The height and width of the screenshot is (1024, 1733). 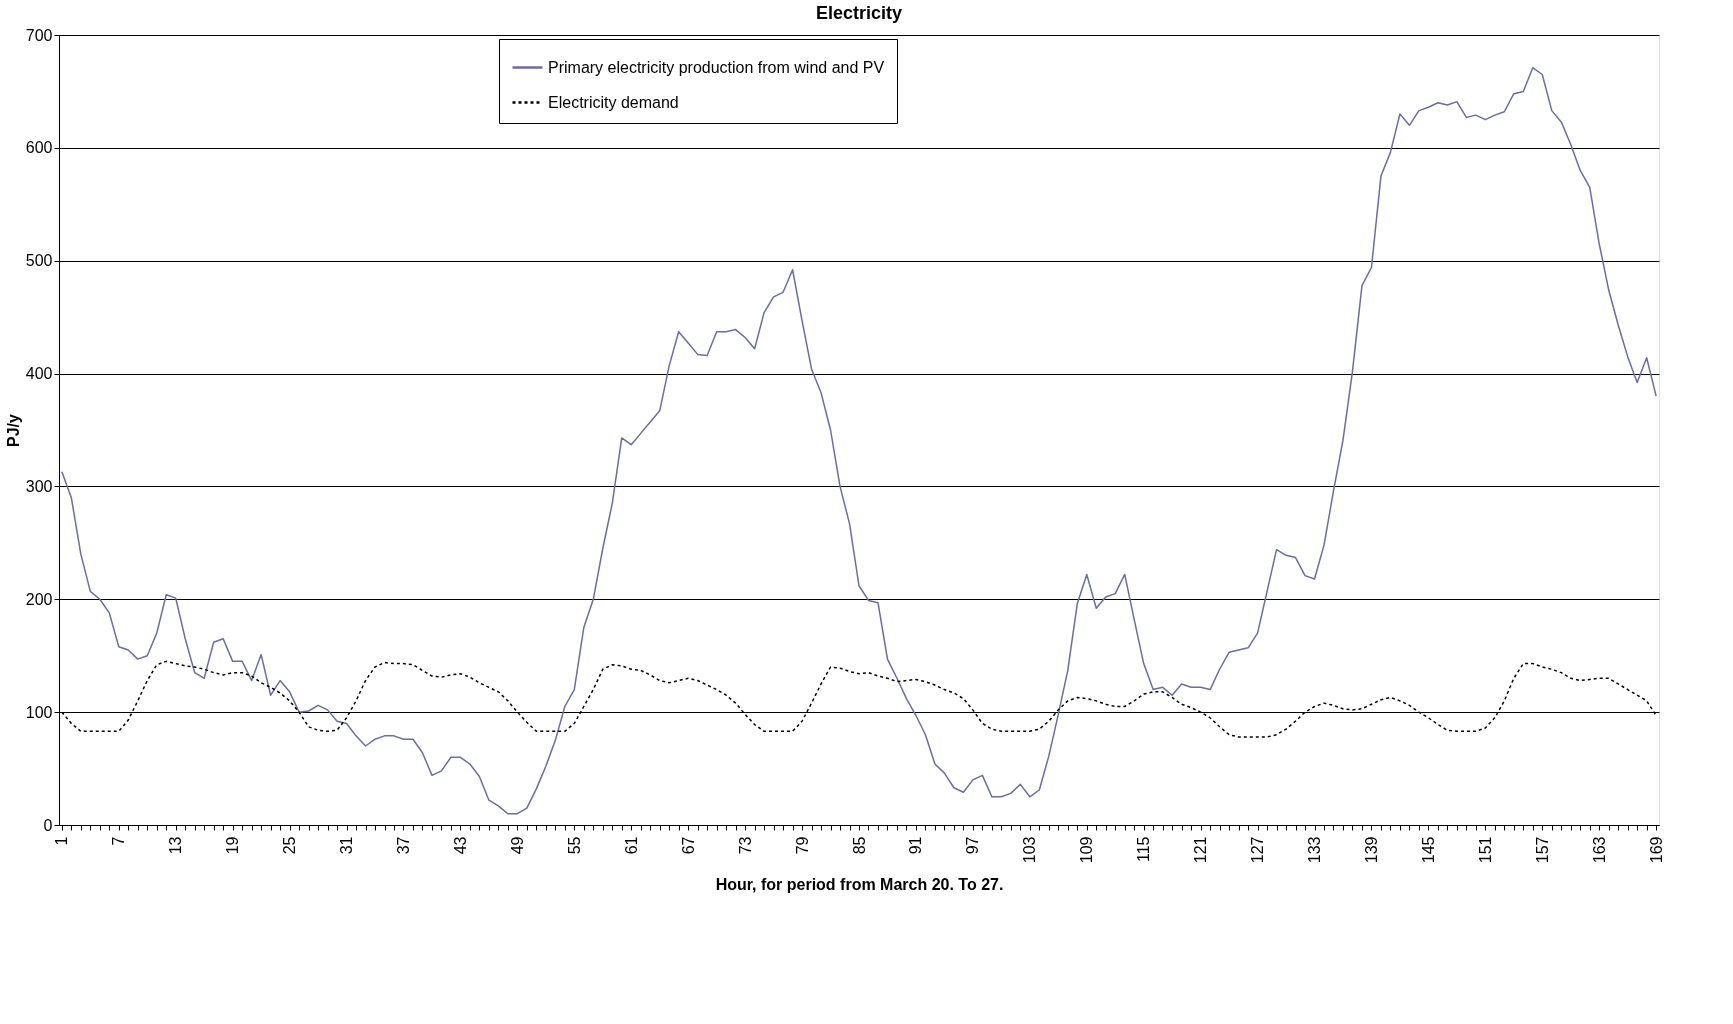 What do you see at coordinates (48, 825) in the screenshot?
I see `y-tick-label: 0` at bounding box center [48, 825].